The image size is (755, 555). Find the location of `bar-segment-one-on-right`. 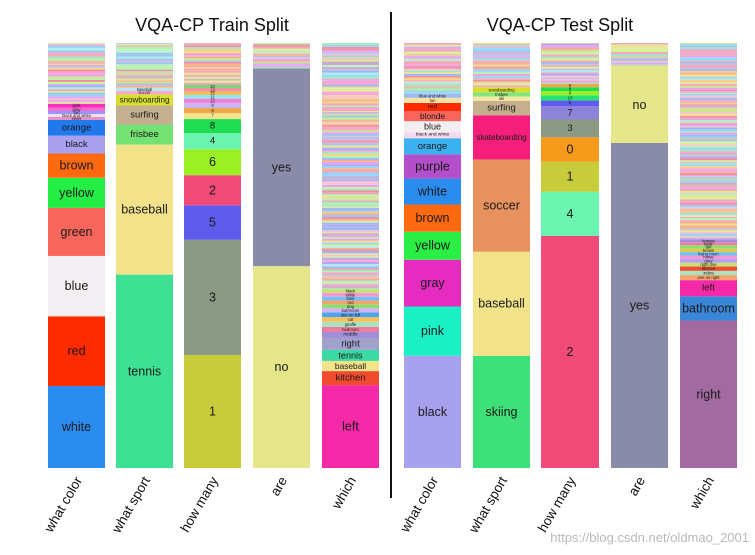

bar-segment-one-on-right is located at coordinates (708, 278).